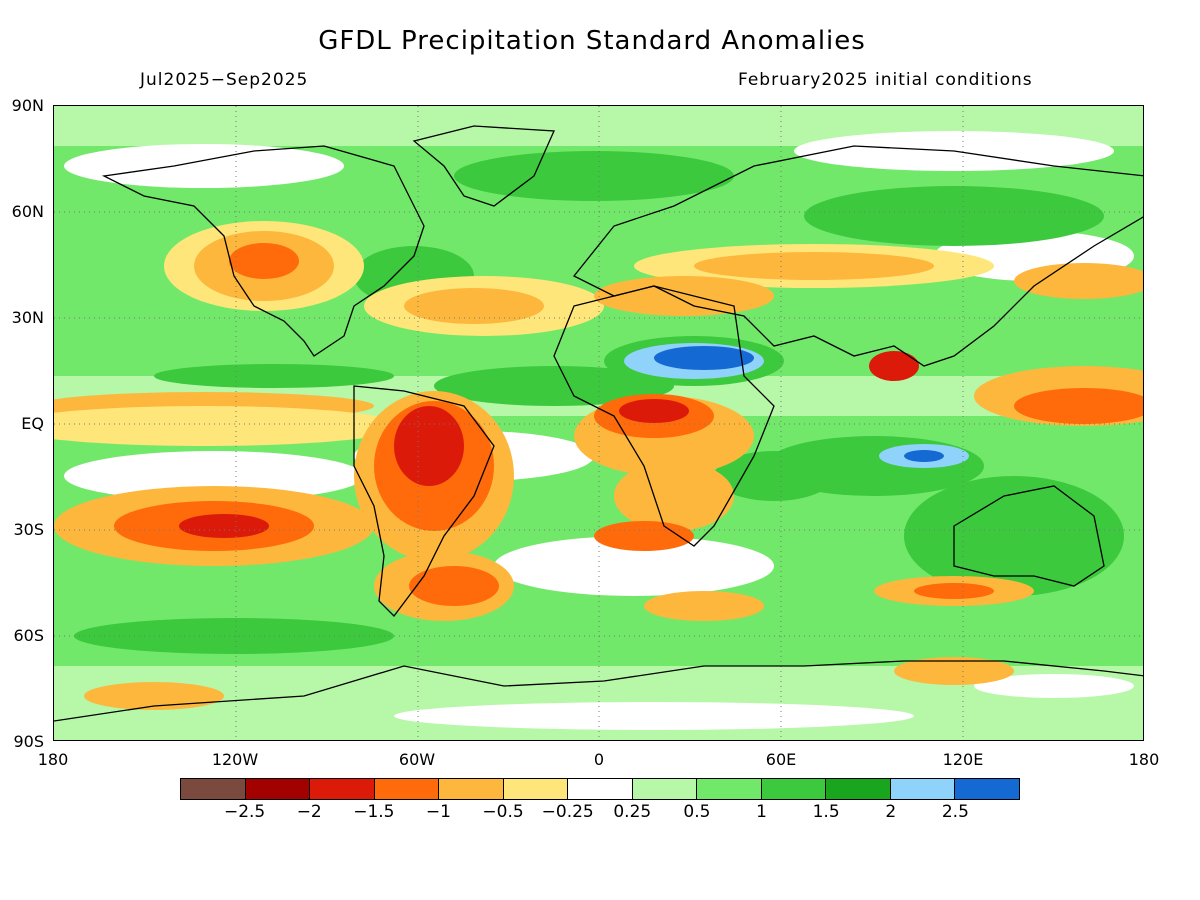 The height and width of the screenshot is (900, 1200). What do you see at coordinates (599, 759) in the screenshot?
I see `lon-label-0: 0` at bounding box center [599, 759].